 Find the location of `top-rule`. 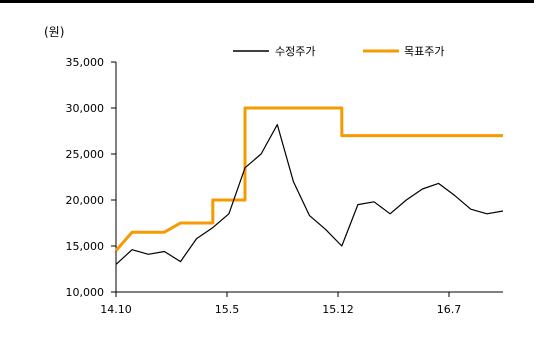

top-rule is located at coordinates (267, 1).